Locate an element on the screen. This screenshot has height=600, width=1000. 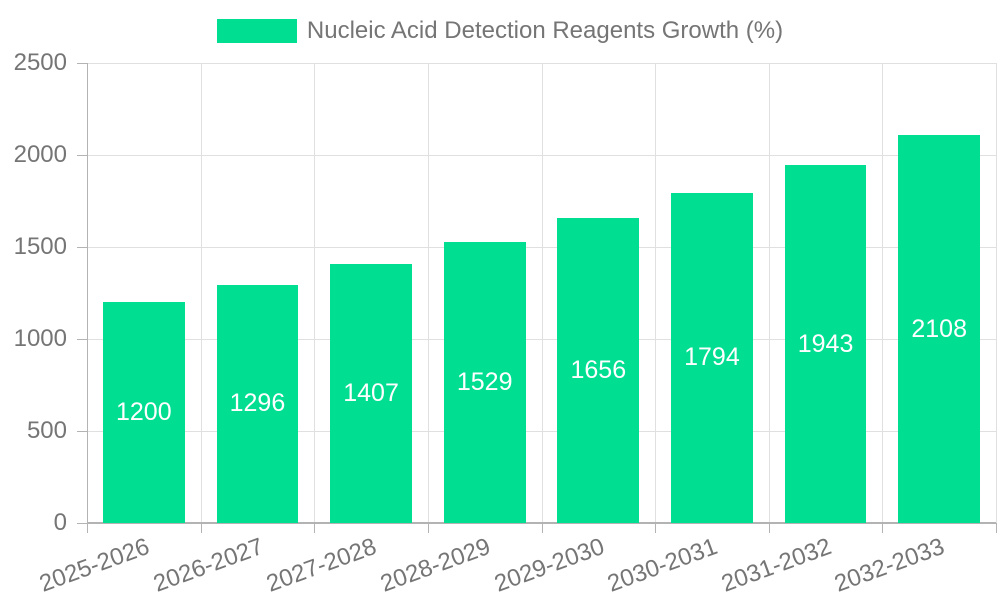
bar-value-label: 1794 is located at coordinates (712, 357).